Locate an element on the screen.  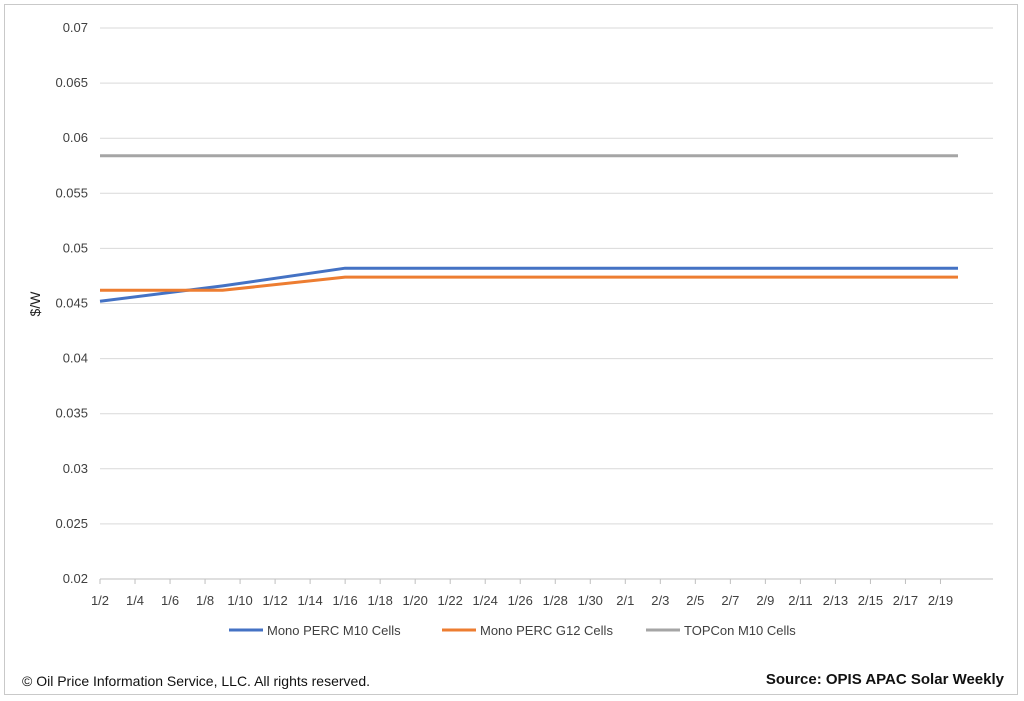
y-tick-label: 0.045 is located at coordinates (71, 303).